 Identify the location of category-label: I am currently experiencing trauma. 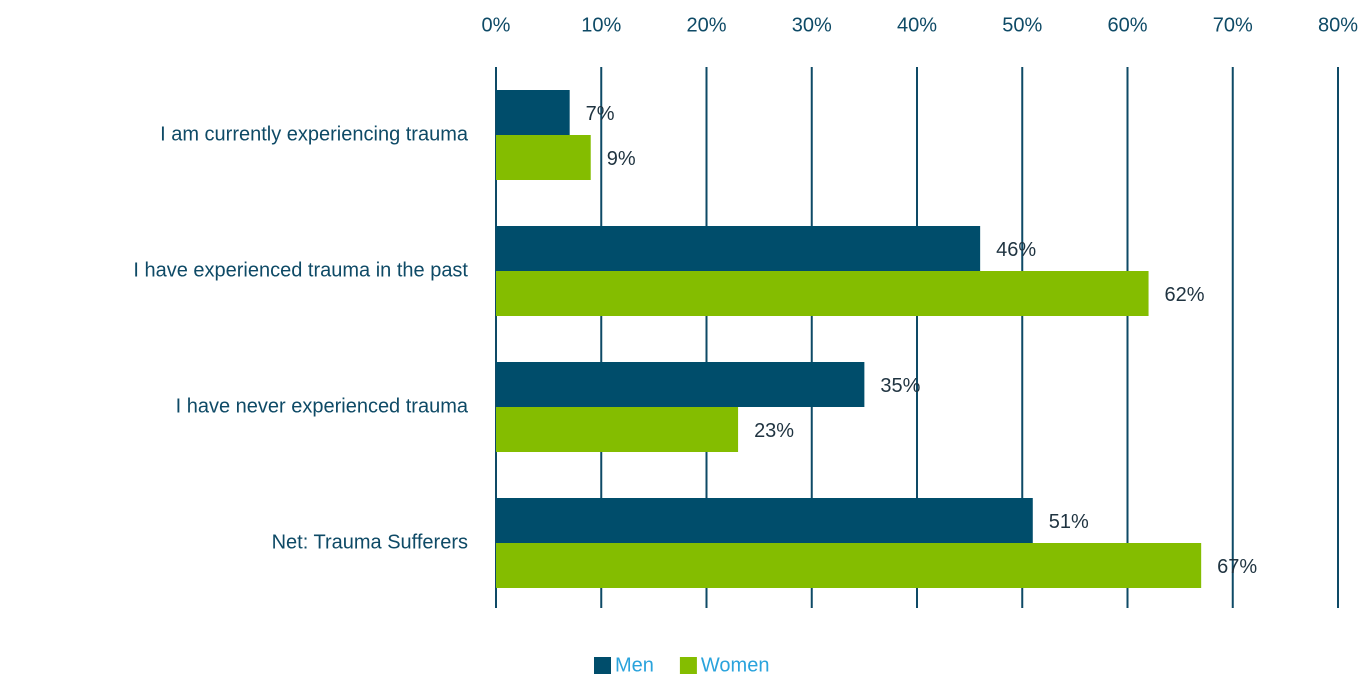
(314, 134).